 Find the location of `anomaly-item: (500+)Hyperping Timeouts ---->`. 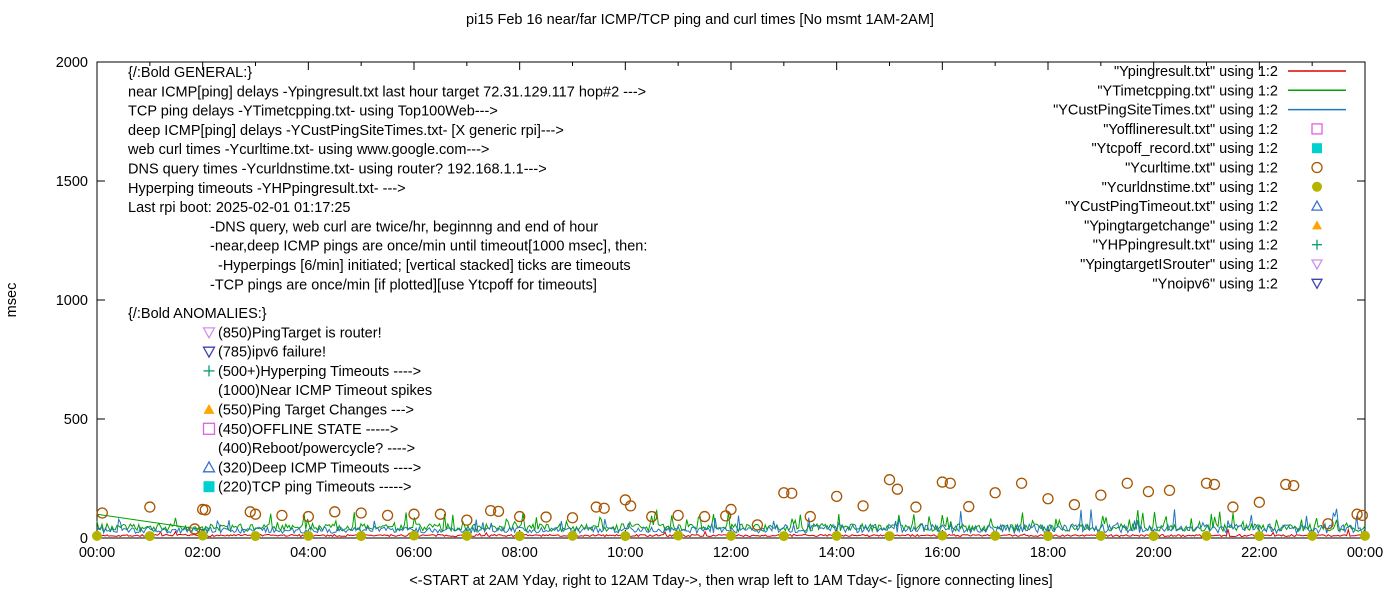

anomaly-item: (500+)Hyperping Timeouts ----> is located at coordinates (312, 372).